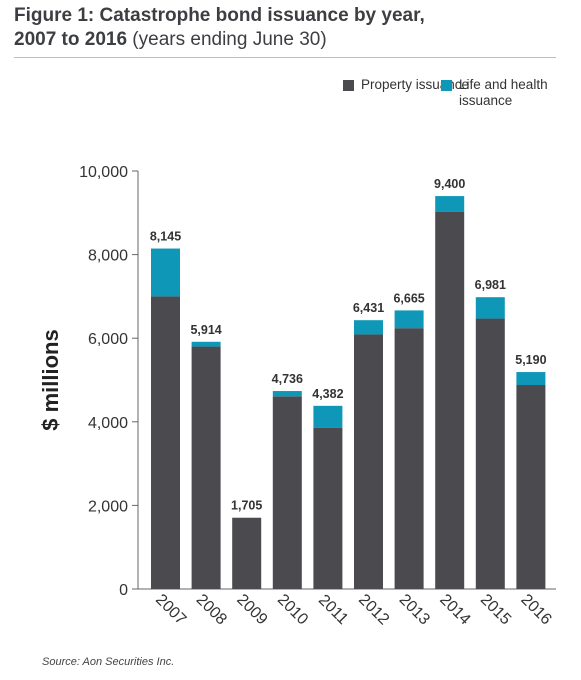 This screenshot has height=680, width=581. What do you see at coordinates (333, 610) in the screenshot?
I see `x-tick-label: 2011` at bounding box center [333, 610].